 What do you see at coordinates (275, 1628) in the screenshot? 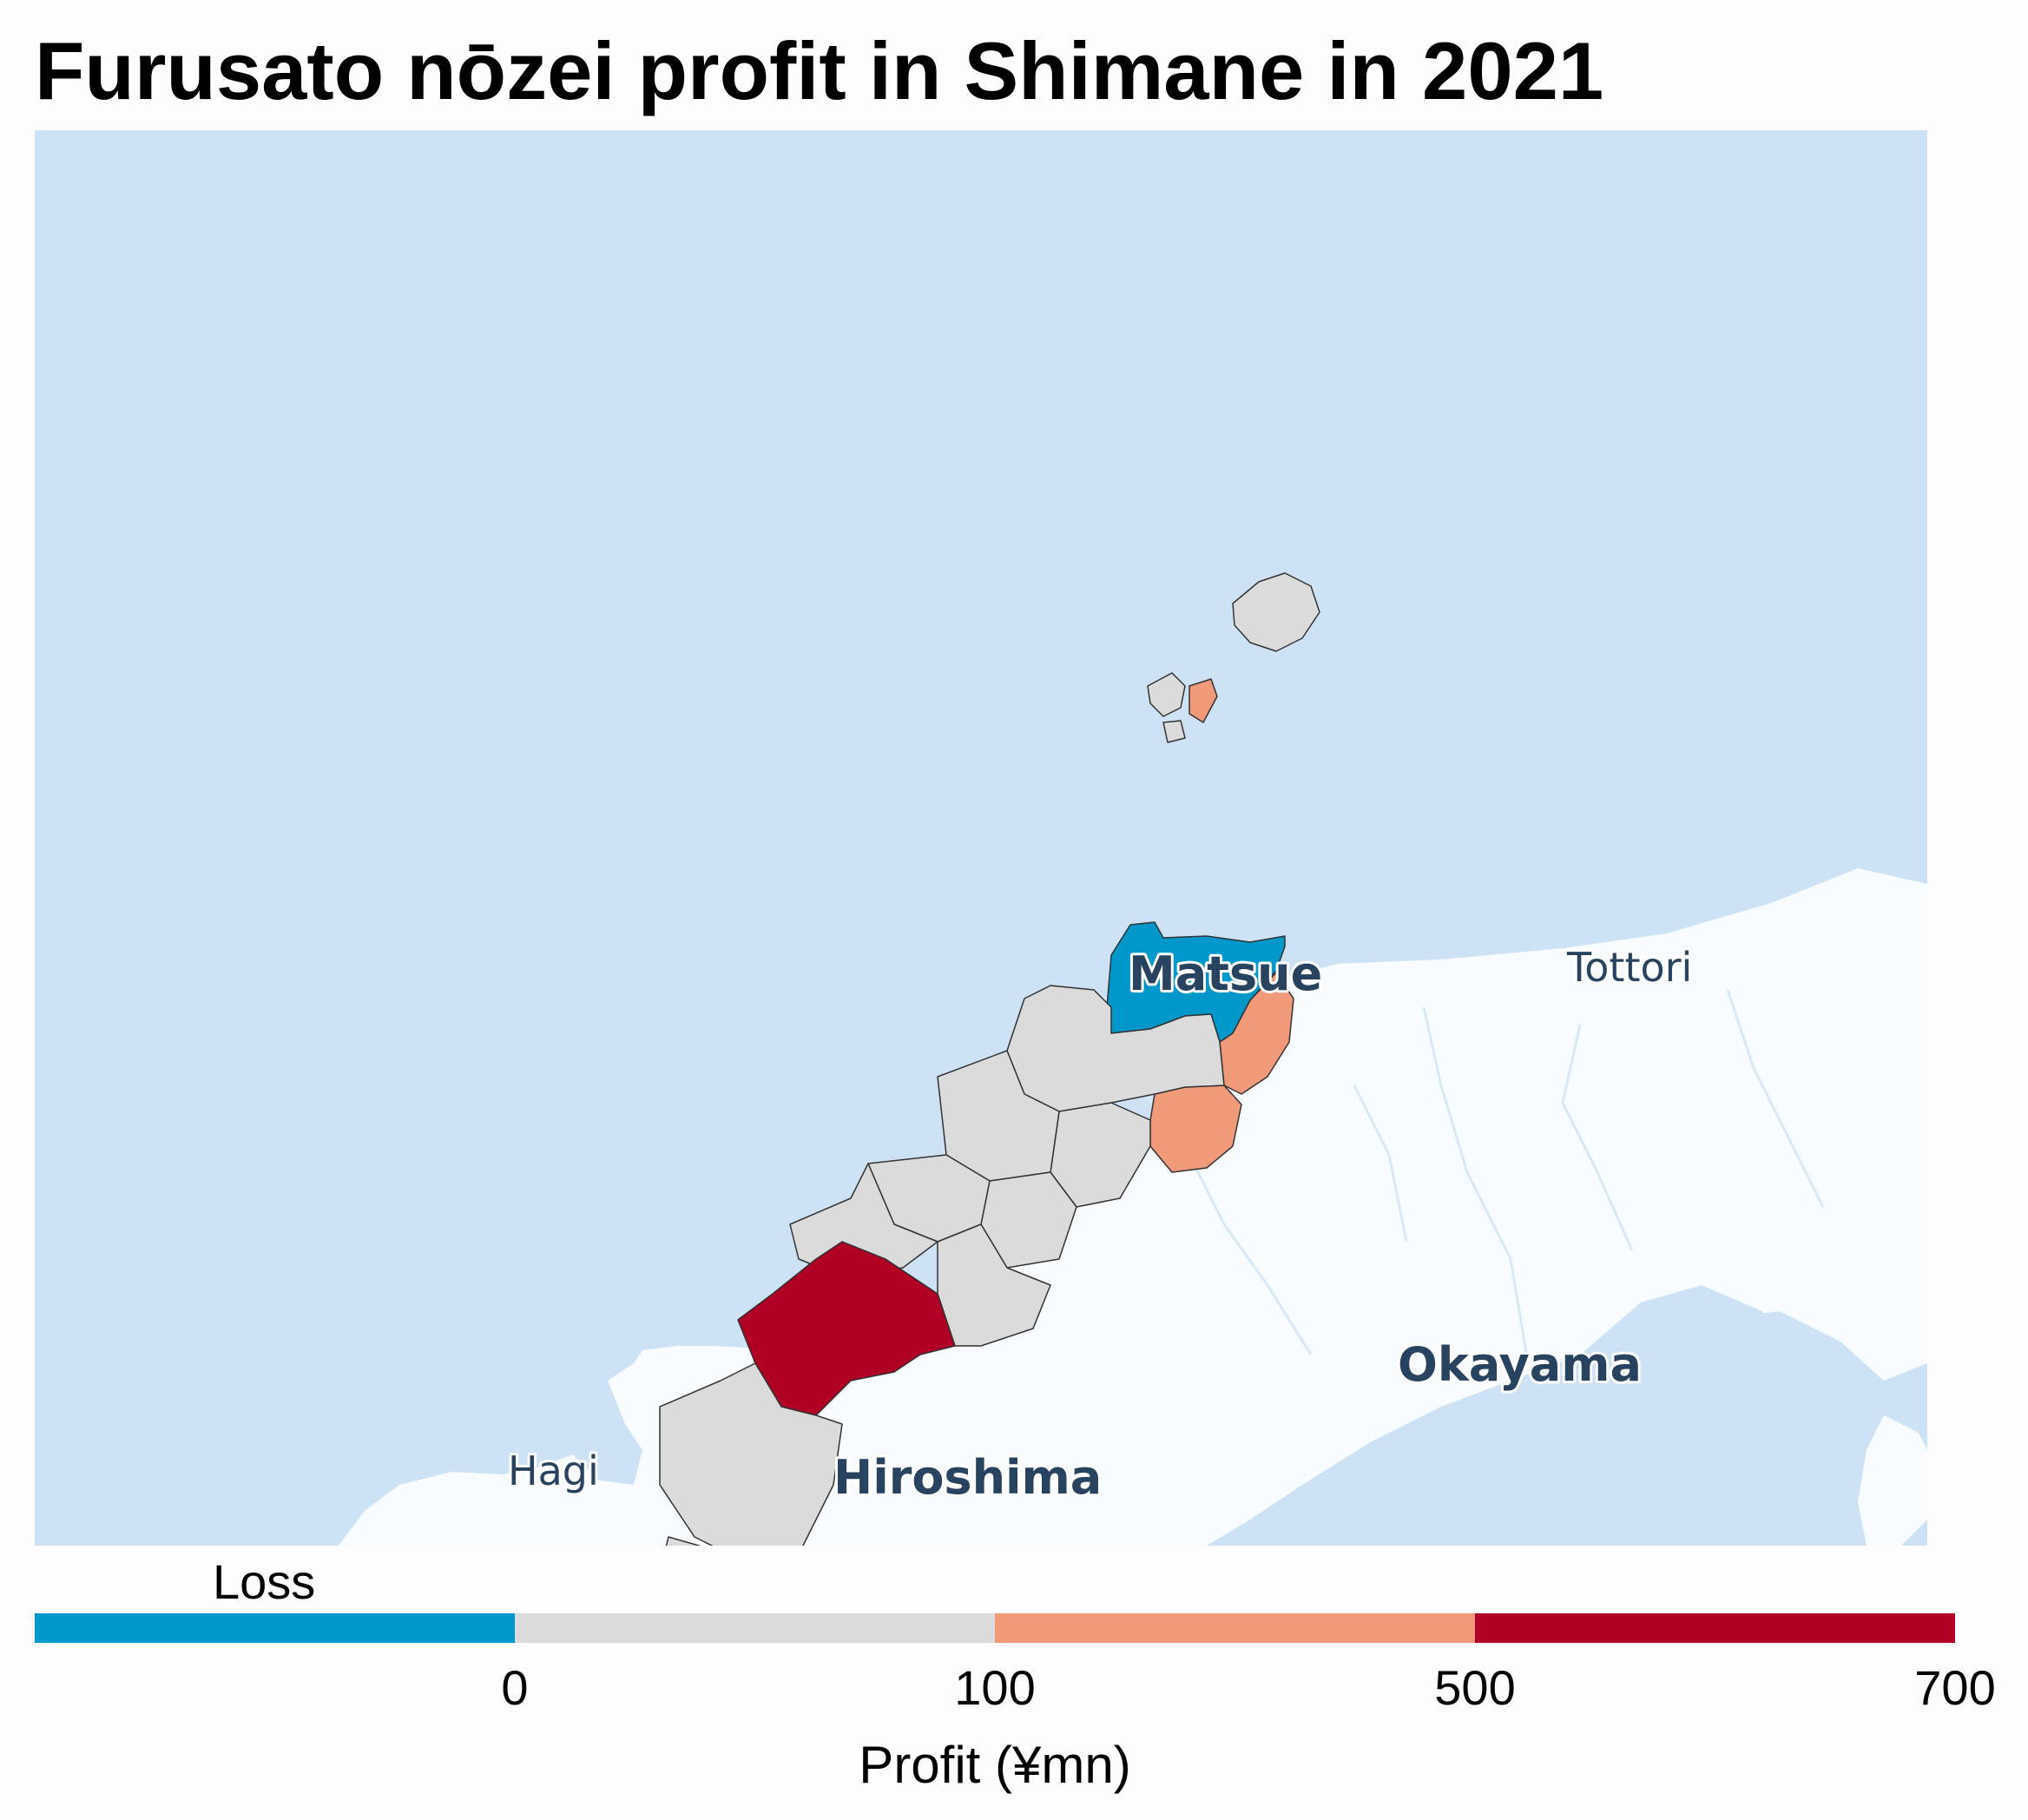
I see `legend-bin-loss` at bounding box center [275, 1628].